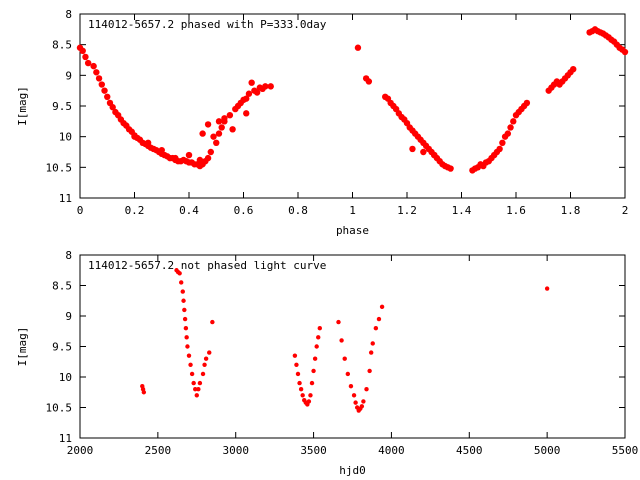 The image size is (640, 480). I want to click on x-tick-label: 0.4, so click(189, 210).